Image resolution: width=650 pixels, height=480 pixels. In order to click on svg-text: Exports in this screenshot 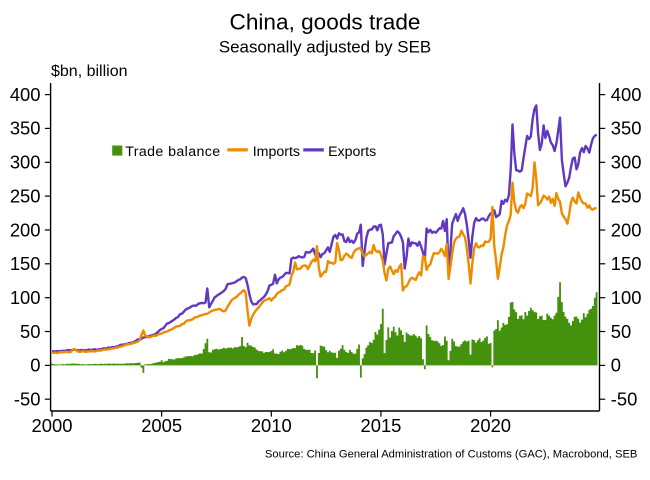, I will do `click(352, 152)`.